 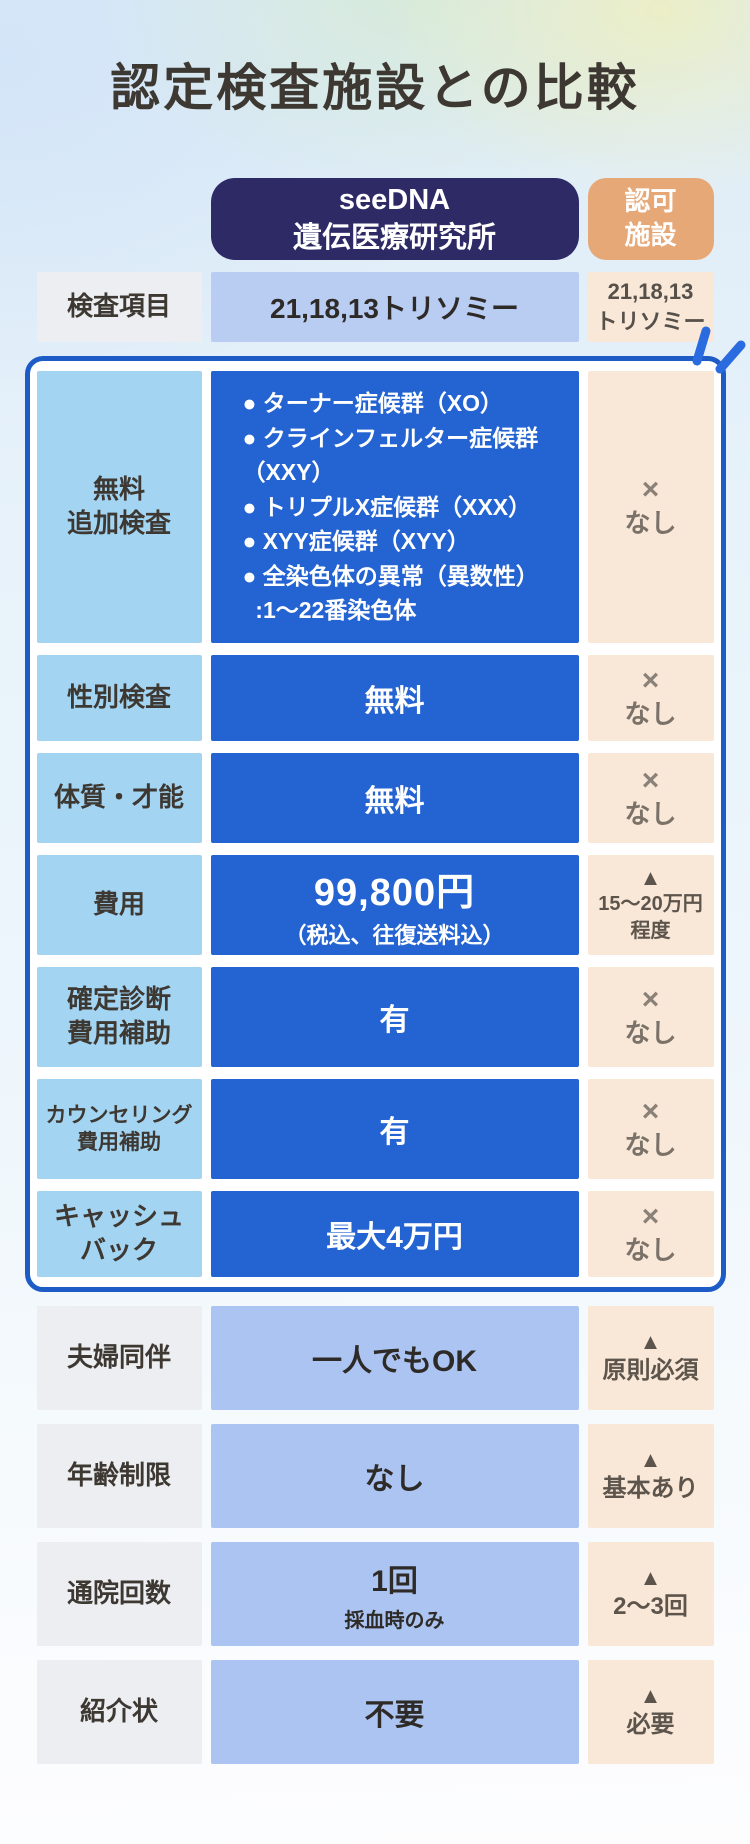 I want to click on approved-value-text: 21,18,13 トリソミー, so click(x=650, y=306).